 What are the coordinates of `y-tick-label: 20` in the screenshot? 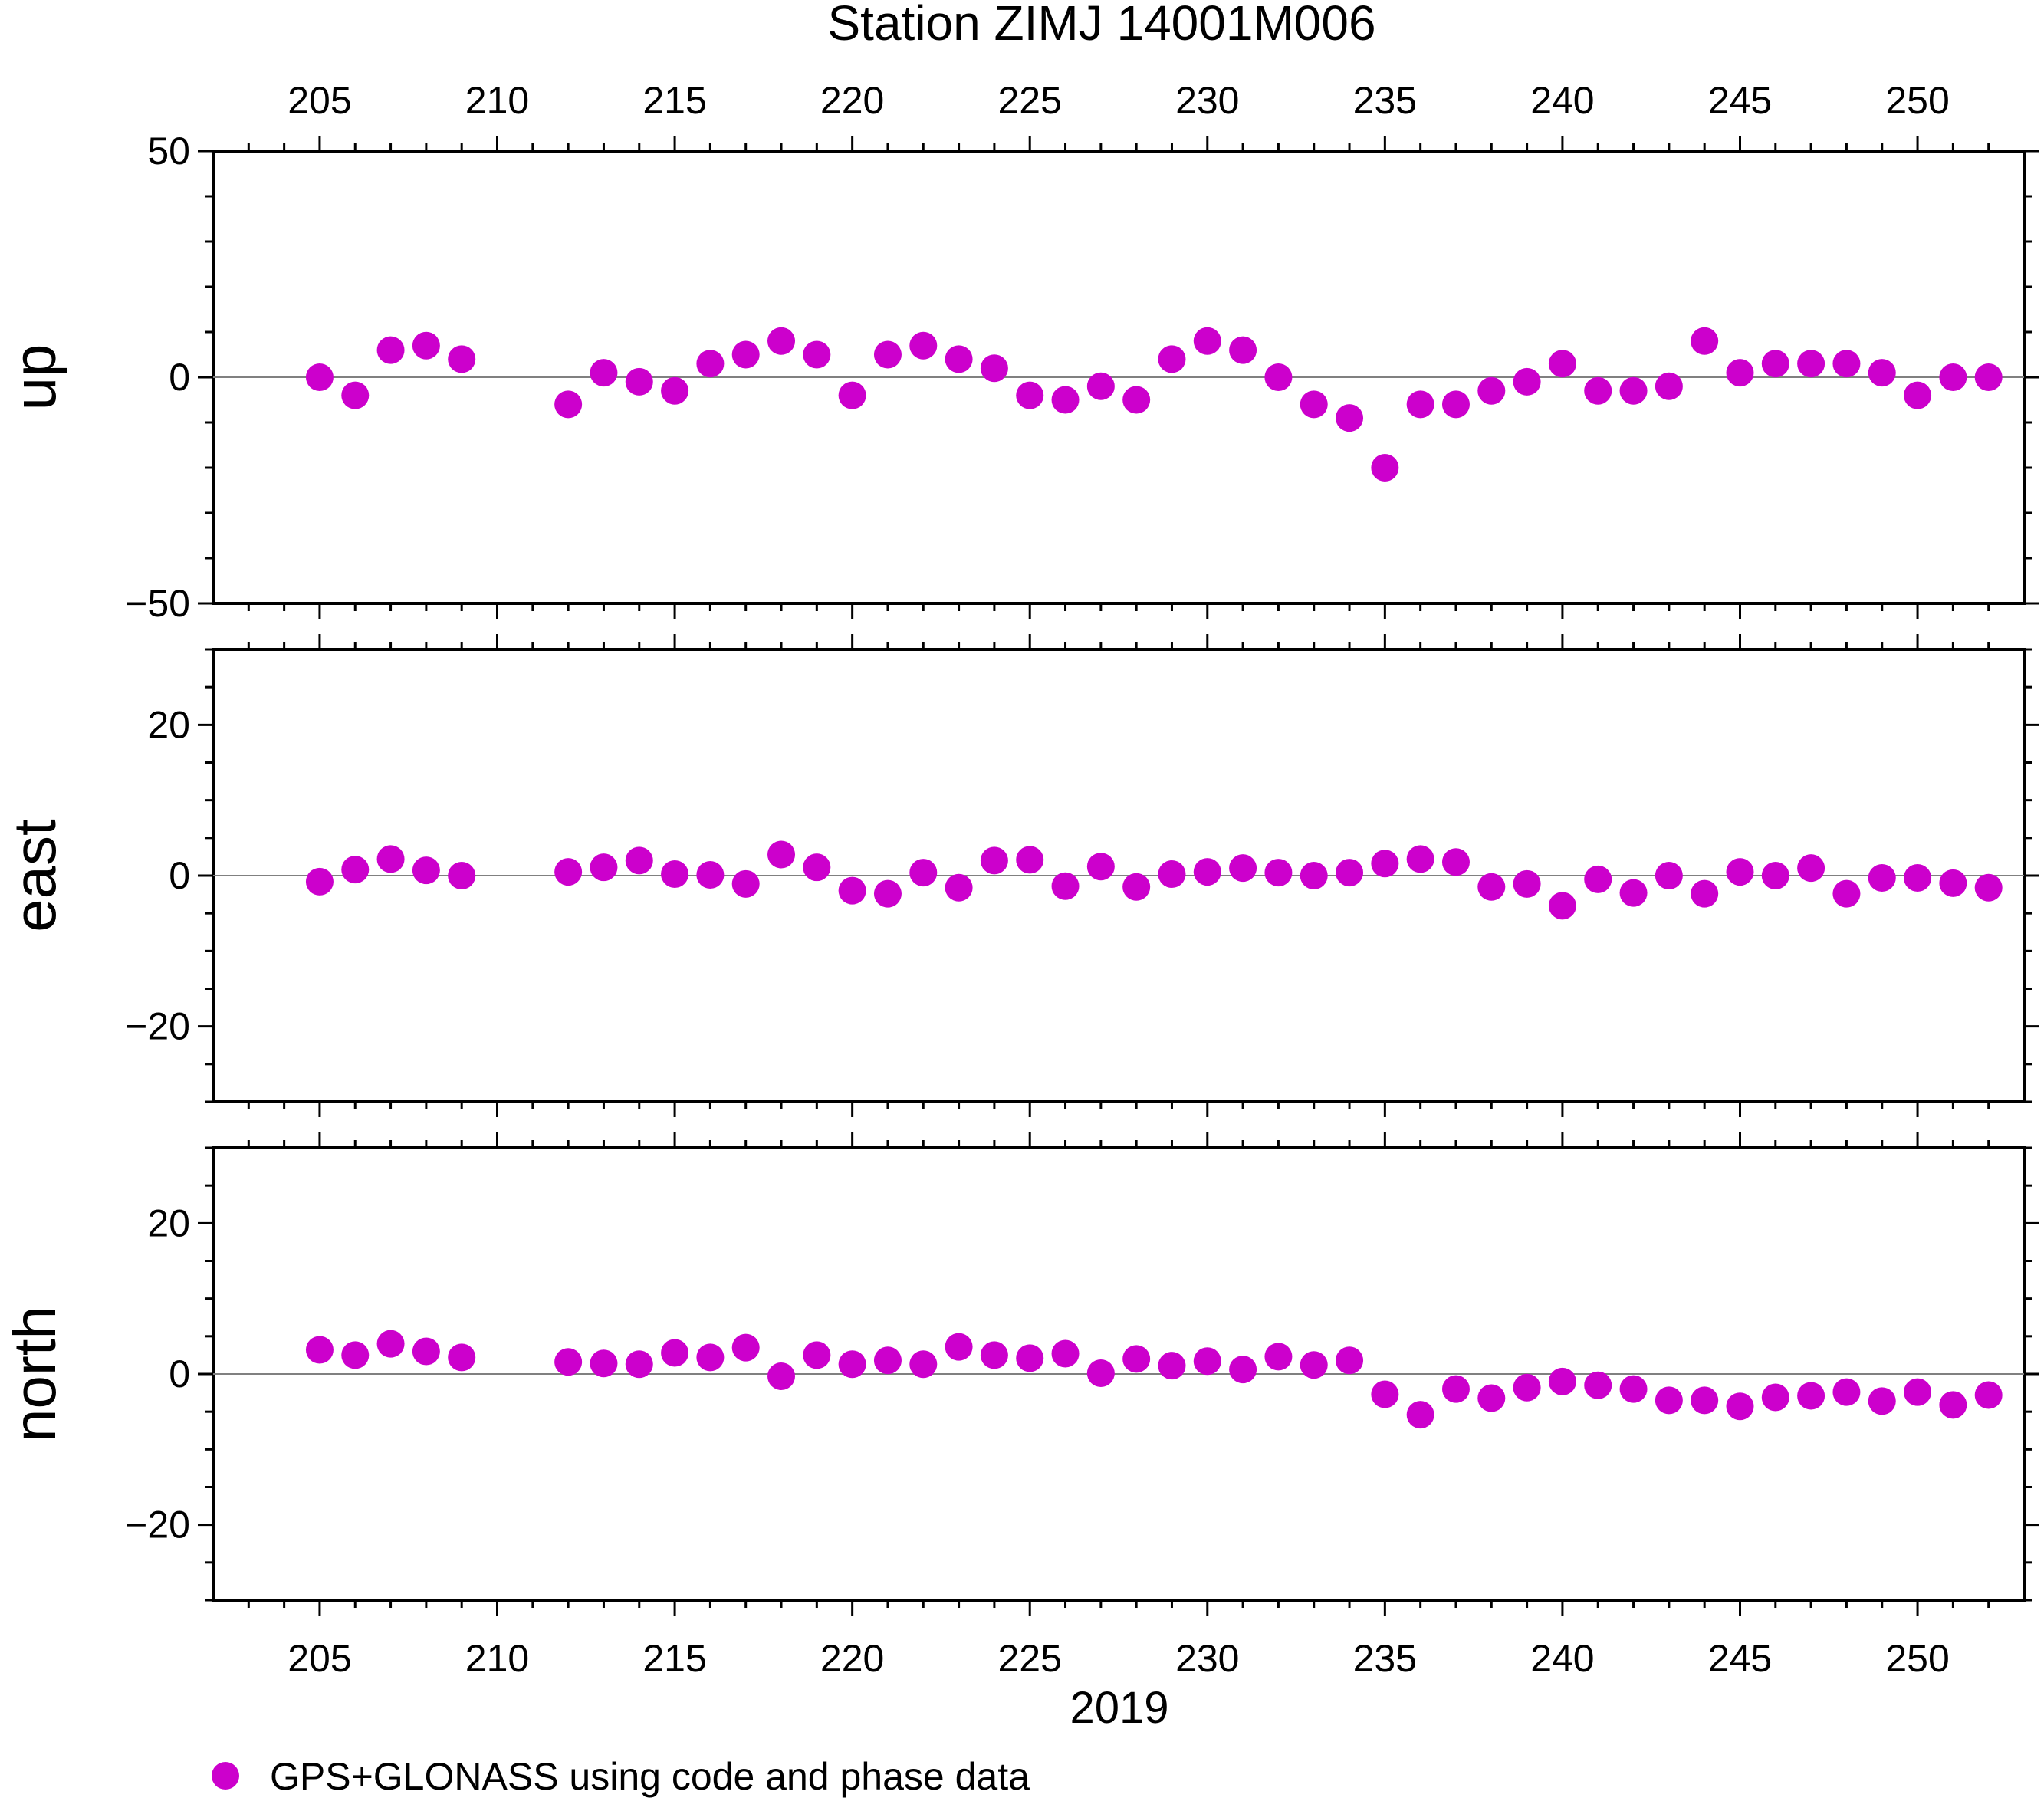 It's located at (168, 1222).